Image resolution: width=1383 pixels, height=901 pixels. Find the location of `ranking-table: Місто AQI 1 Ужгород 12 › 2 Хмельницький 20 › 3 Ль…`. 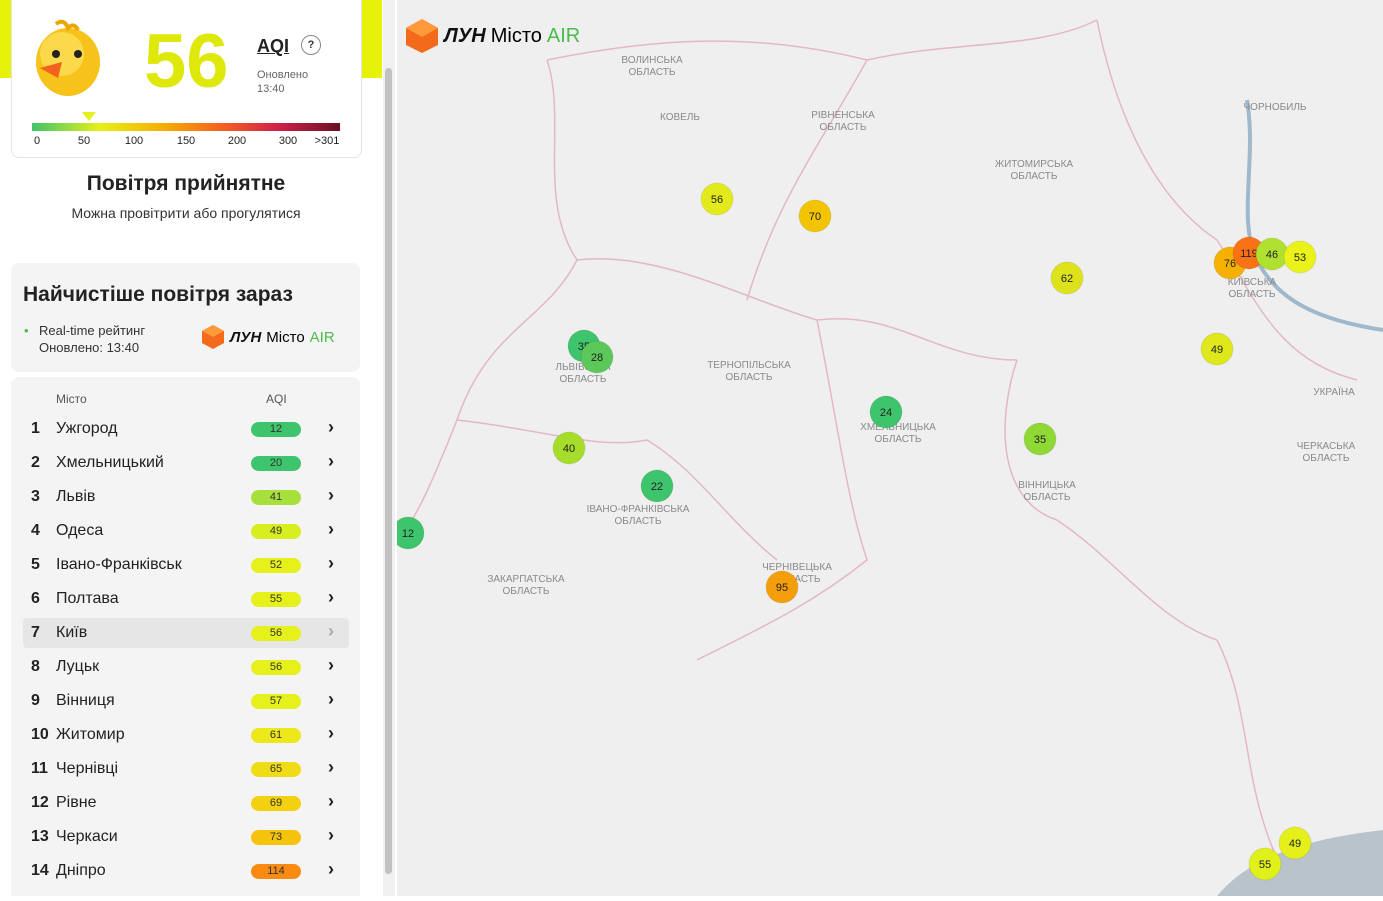

ranking-table: Місто AQI 1 Ужгород 12 › 2 Хмельницький 20 › 3 Ль… is located at coordinates (185, 636).